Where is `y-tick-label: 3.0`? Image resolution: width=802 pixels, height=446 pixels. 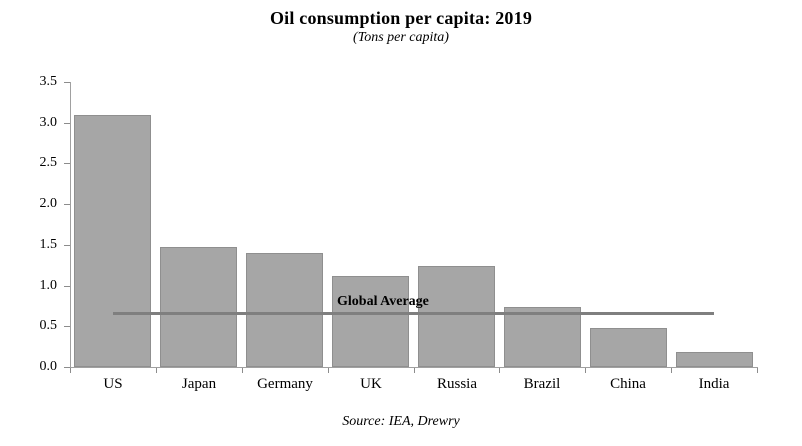
y-tick-label: 3.0 is located at coordinates (48, 122).